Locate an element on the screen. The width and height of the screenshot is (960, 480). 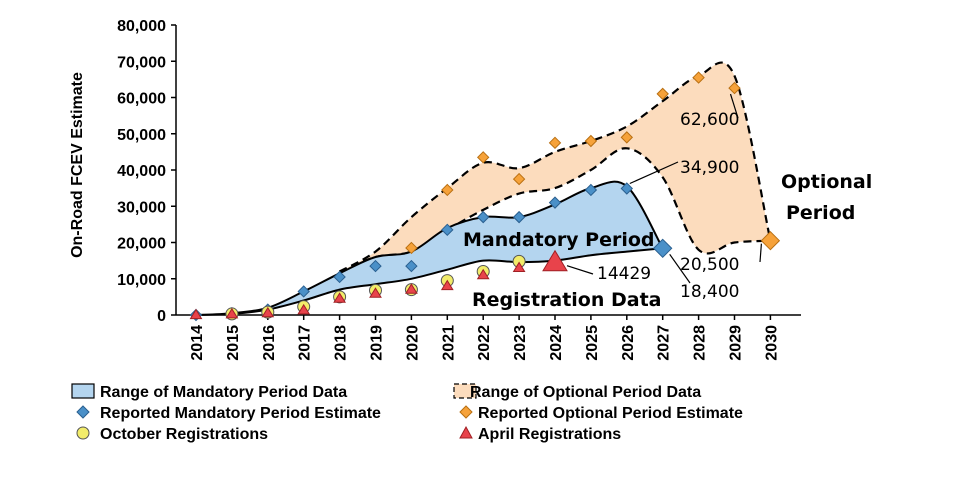
y-axis-label: On-Road FCEV Estimate is located at coordinates (77, 165).